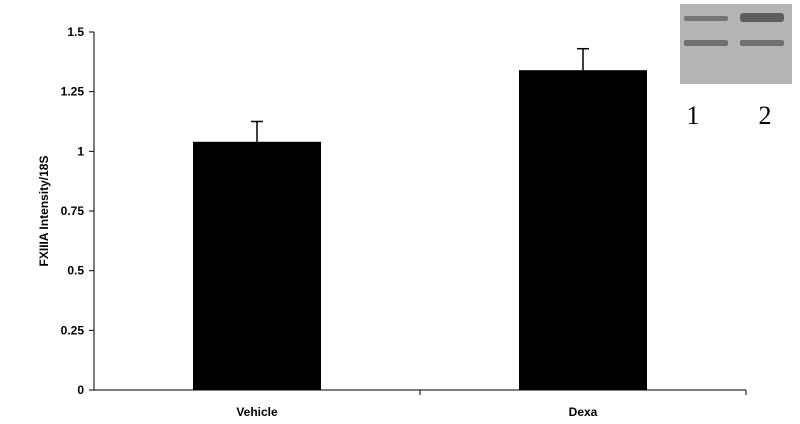 This screenshot has width=800, height=424. I want to click on x-tick-label: Vehicle, so click(257, 412).